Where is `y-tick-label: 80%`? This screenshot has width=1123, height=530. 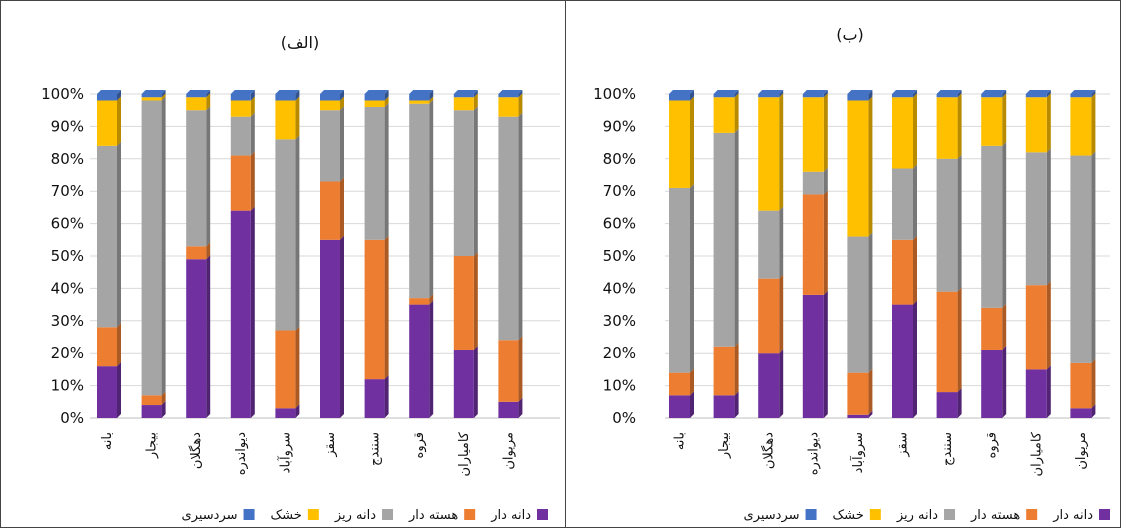
y-tick-label: 80% is located at coordinates (67, 159).